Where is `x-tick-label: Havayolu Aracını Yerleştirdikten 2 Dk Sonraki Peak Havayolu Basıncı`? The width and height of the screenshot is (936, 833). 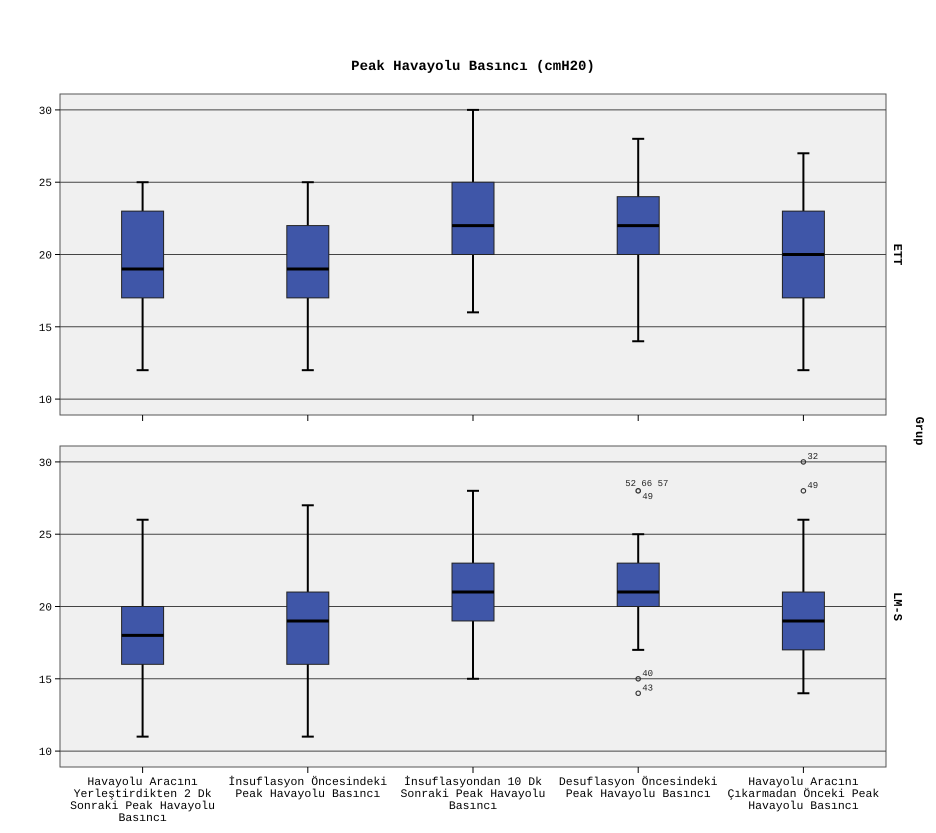 x-tick-label: Havayolu Aracını Yerleştirdikten 2 Dk Sonraki Peak Havayolu Basıncı is located at coordinates (143, 800).